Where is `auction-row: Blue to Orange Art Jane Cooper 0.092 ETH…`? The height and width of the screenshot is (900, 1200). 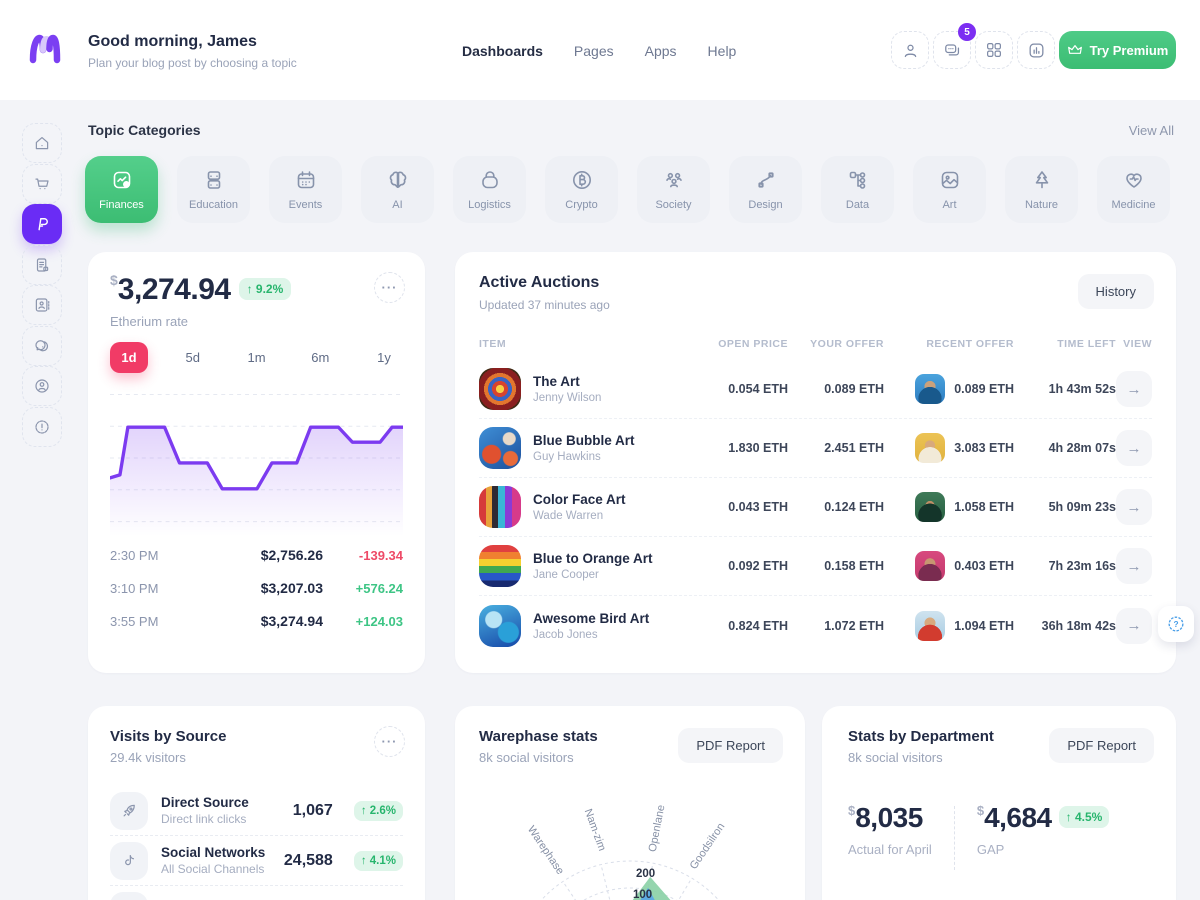
auction-row: Blue to Orange Art Jane Cooper 0.092 ETH… is located at coordinates (815, 566).